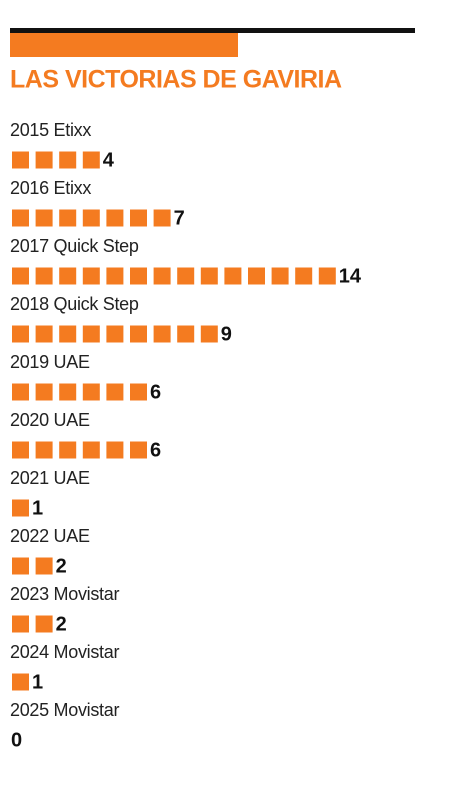 The width and height of the screenshot is (449, 798). What do you see at coordinates (64, 710) in the screenshot?
I see `category-label: 2025 Movistar` at bounding box center [64, 710].